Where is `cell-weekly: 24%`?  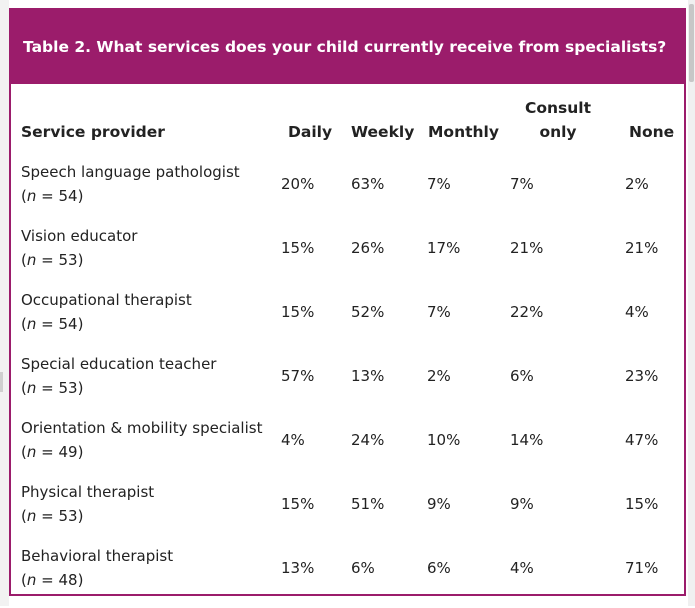
cell-weekly: 24% is located at coordinates (368, 440).